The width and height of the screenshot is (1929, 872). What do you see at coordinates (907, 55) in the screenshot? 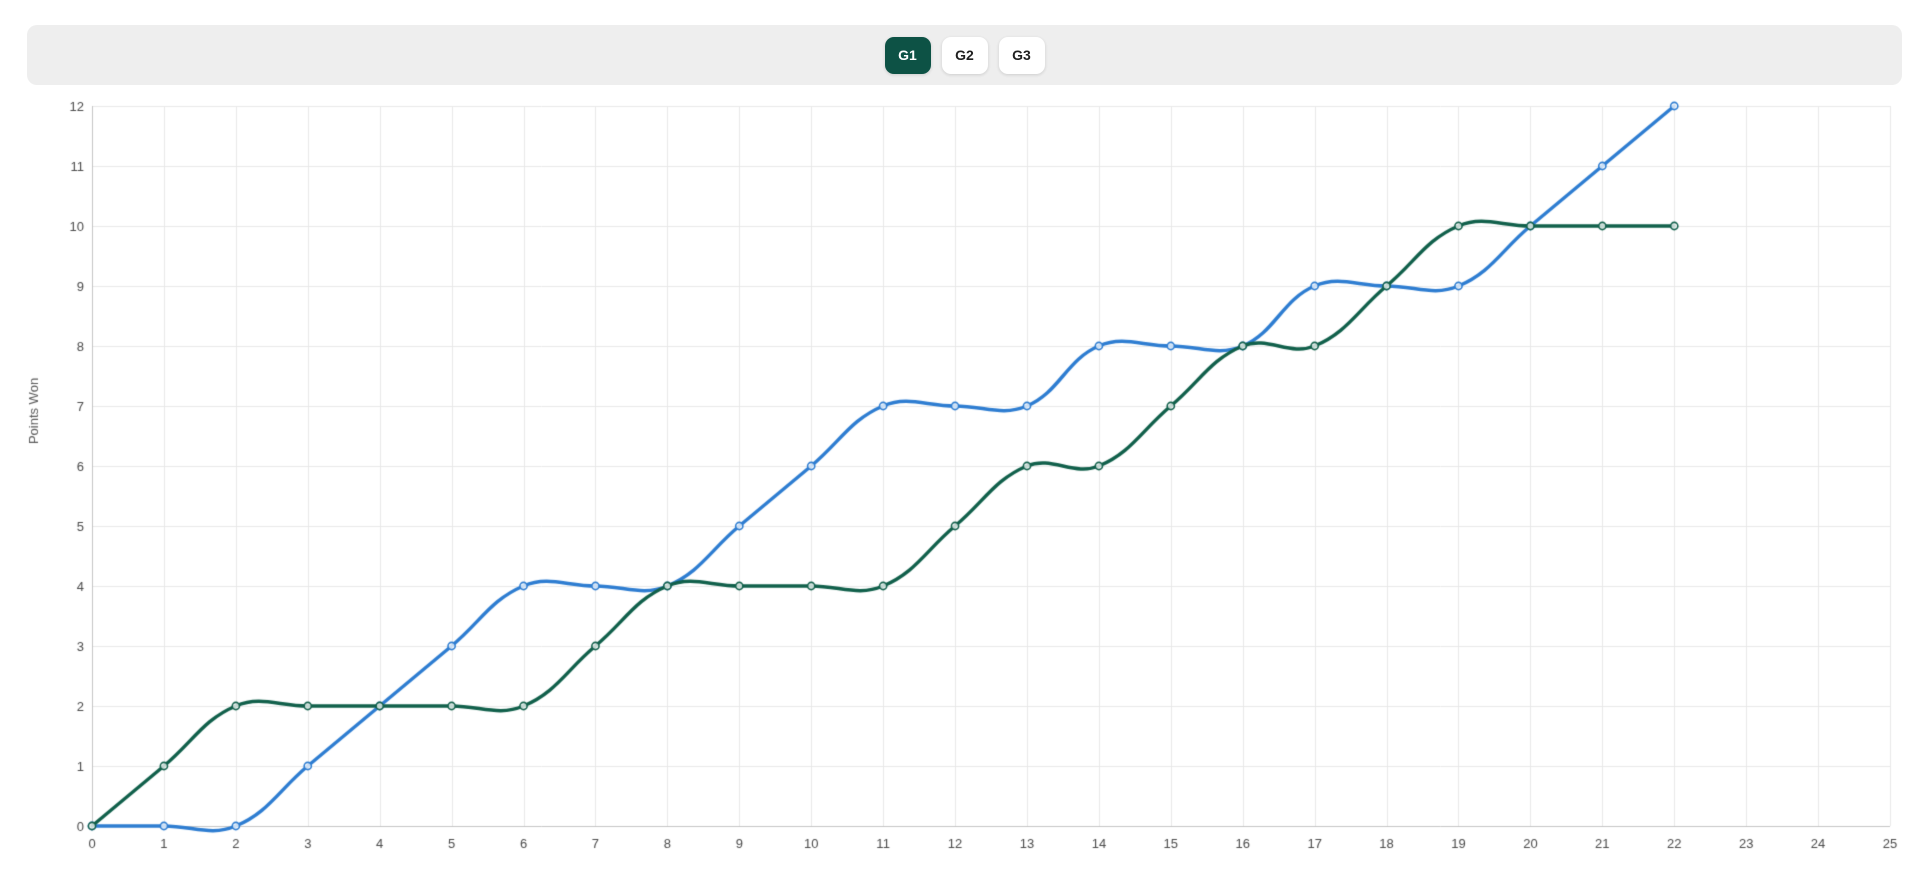
I see `tab-g1: G1` at bounding box center [907, 55].